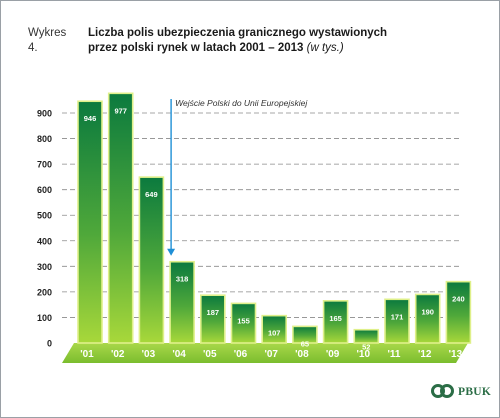  What do you see at coordinates (442, 391) in the screenshot?
I see `pbuk-logo-icon` at bounding box center [442, 391].